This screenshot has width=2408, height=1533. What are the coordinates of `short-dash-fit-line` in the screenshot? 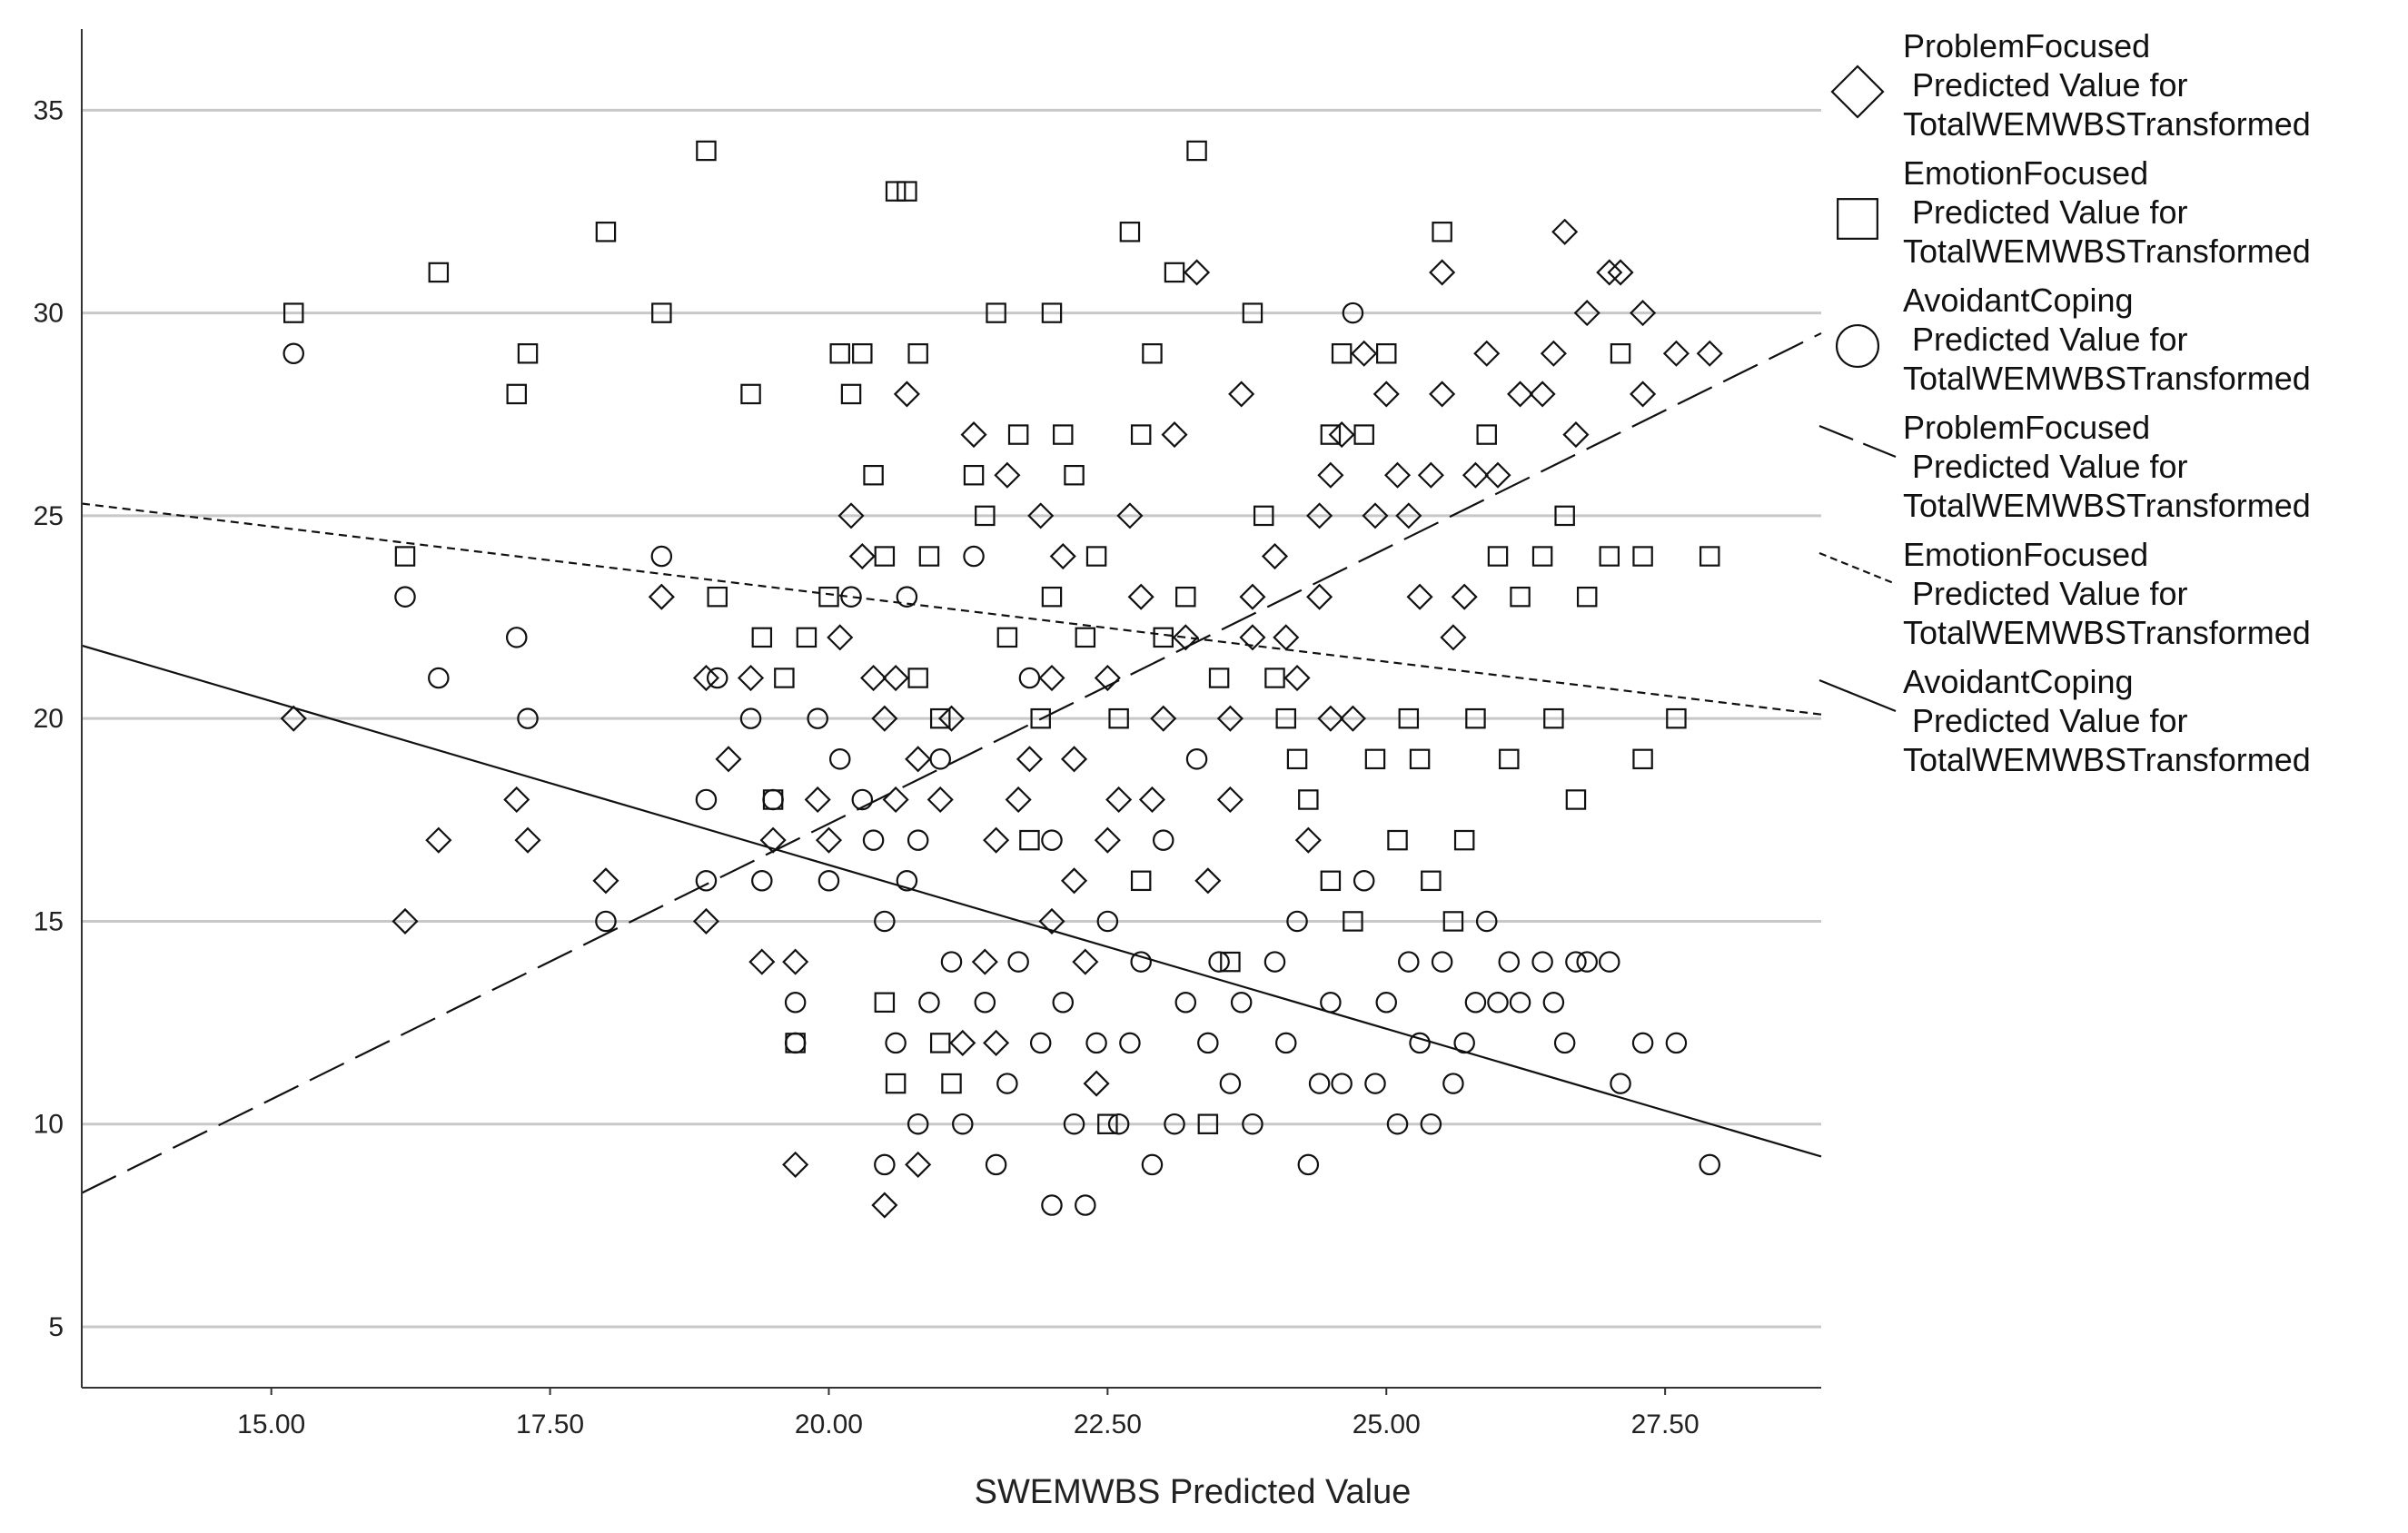 It's located at (951, 609).